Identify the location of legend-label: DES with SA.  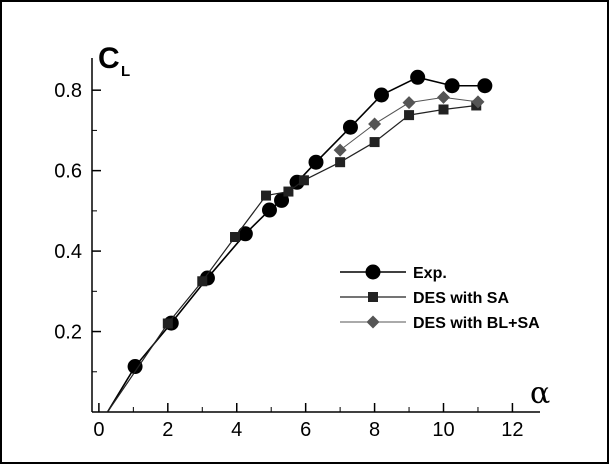
(461, 298).